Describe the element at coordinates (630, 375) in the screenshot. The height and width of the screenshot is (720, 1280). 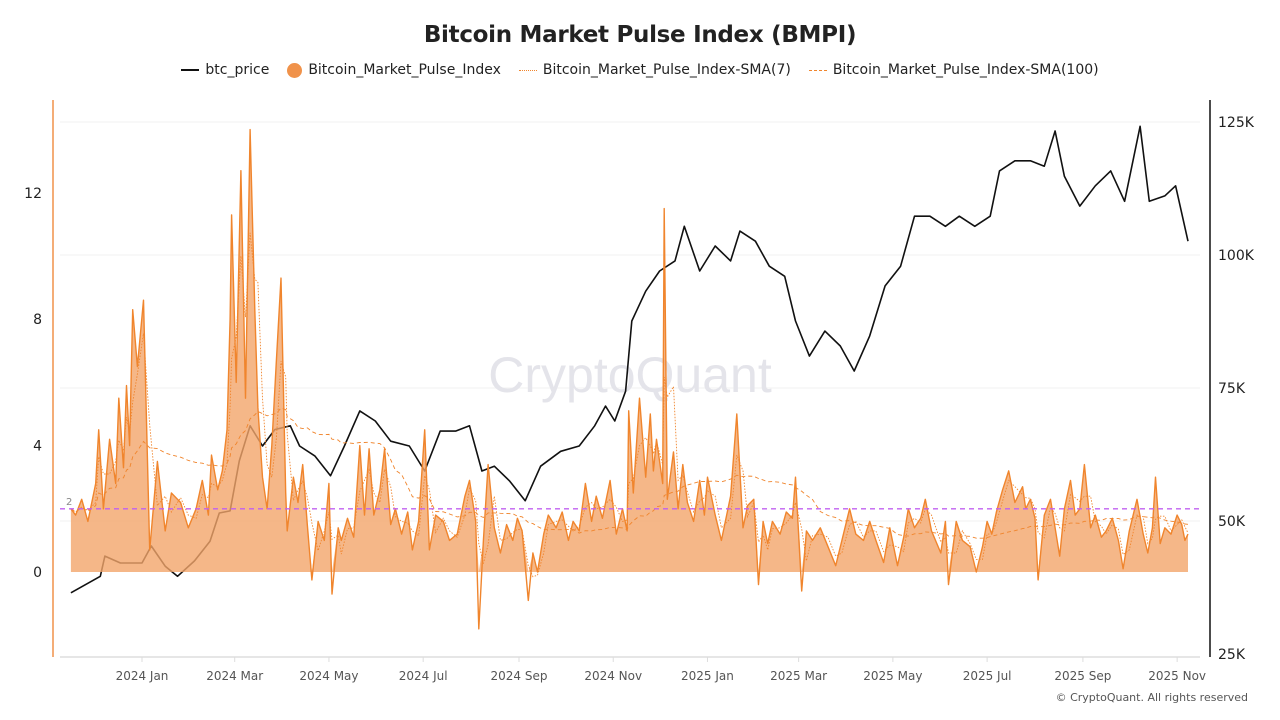
I see `watermark: CryptoQuant` at that location.